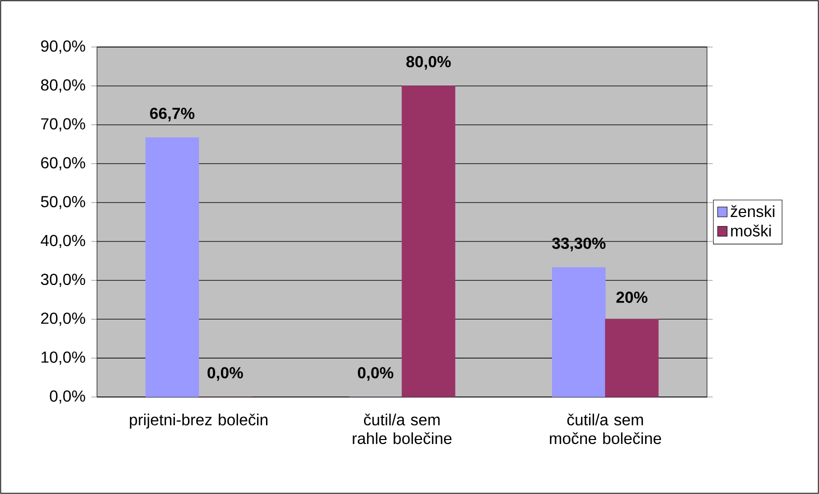 Image resolution: width=819 pixels, height=494 pixels. Describe the element at coordinates (63, 47) in the screenshot. I see `y-tick-label: 90,0%` at that location.